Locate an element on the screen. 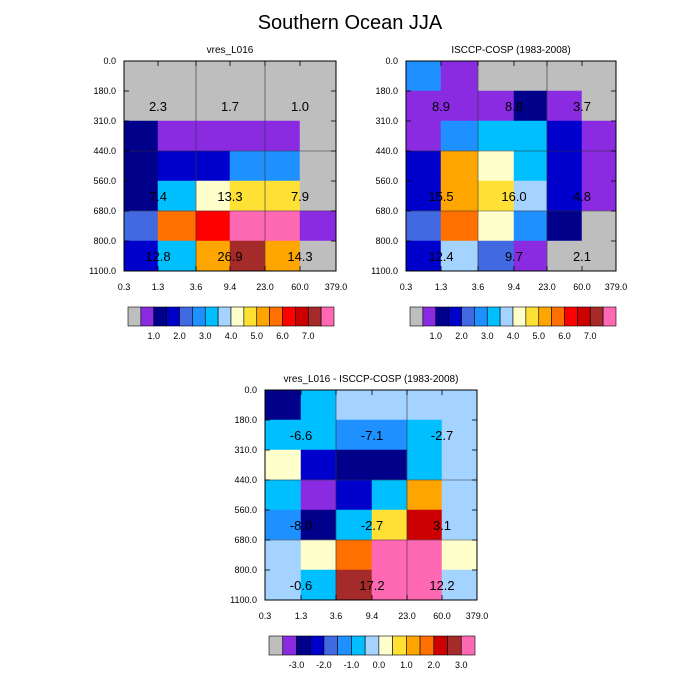 The height and width of the screenshot is (700, 700). y-tick-label: 560.0 is located at coordinates (104, 181).